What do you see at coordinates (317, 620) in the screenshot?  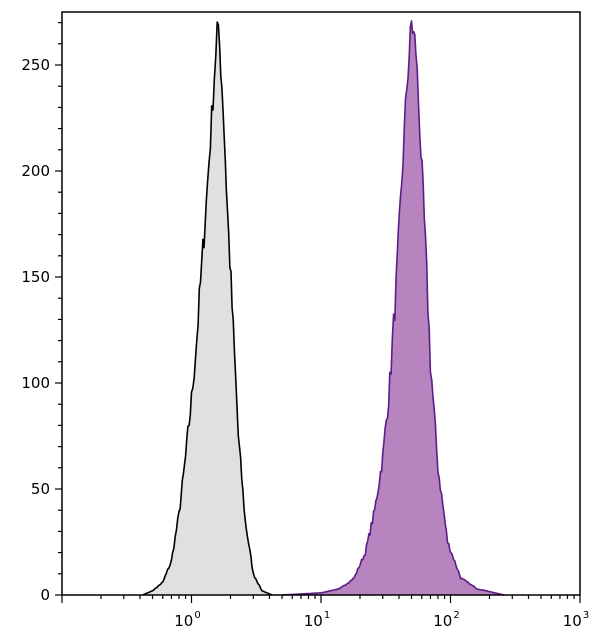 I see `x-tick-label: 10¹` at bounding box center [317, 620].